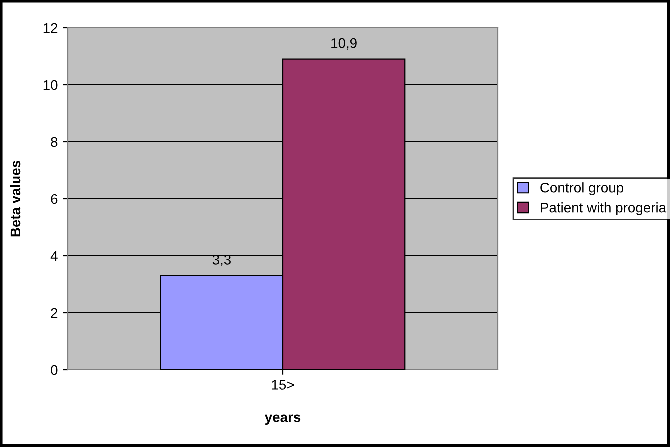 The width and height of the screenshot is (670, 447). What do you see at coordinates (54, 370) in the screenshot?
I see `y-tick-label: 0` at bounding box center [54, 370].